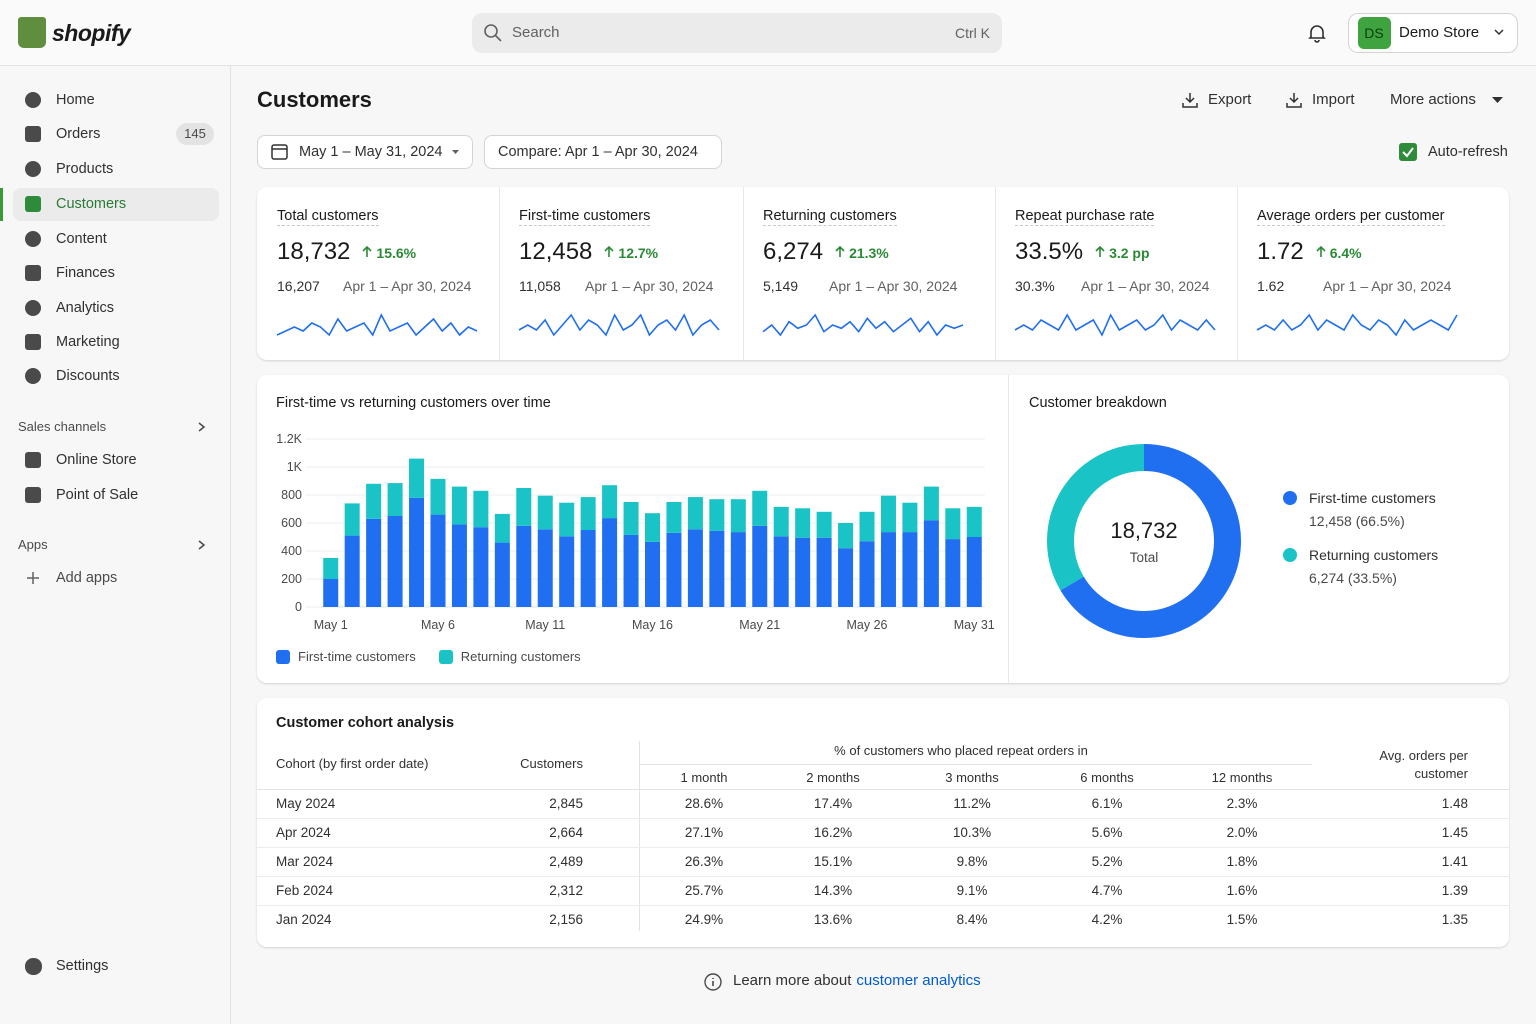 The width and height of the screenshot is (1536, 1024). I want to click on table-header-line, so click(883, 789).